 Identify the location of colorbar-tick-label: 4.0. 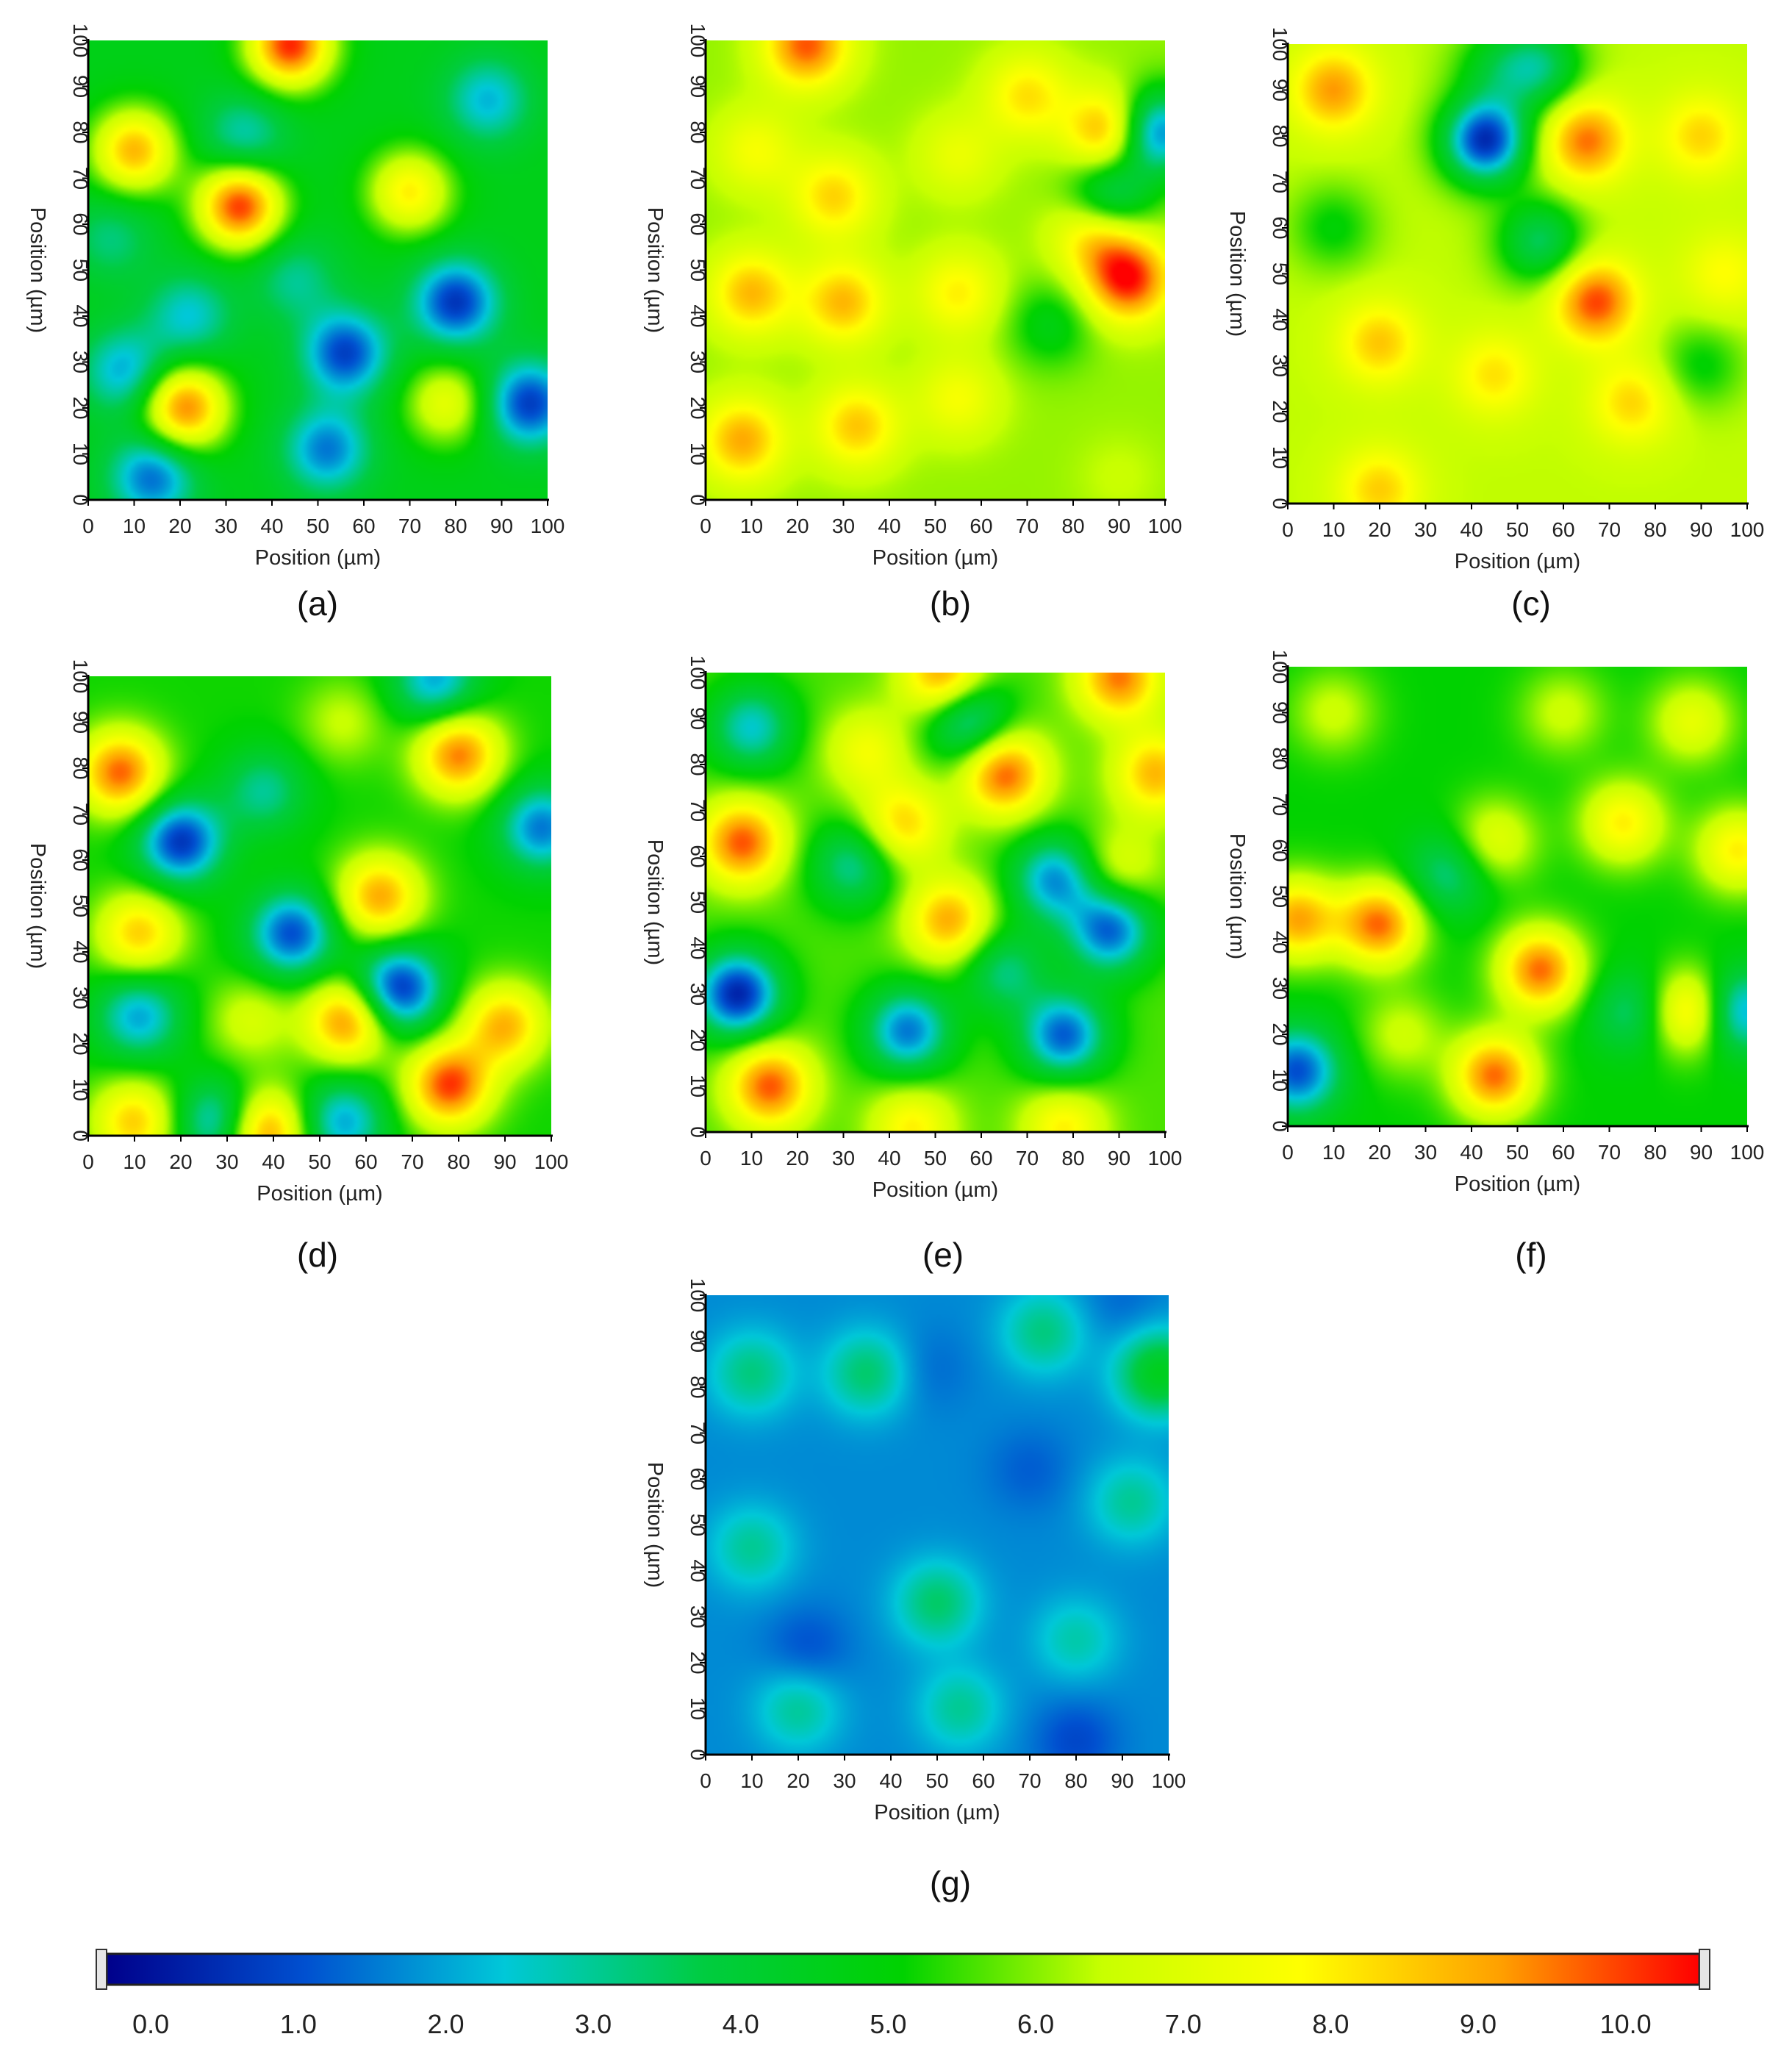
(741, 2024).